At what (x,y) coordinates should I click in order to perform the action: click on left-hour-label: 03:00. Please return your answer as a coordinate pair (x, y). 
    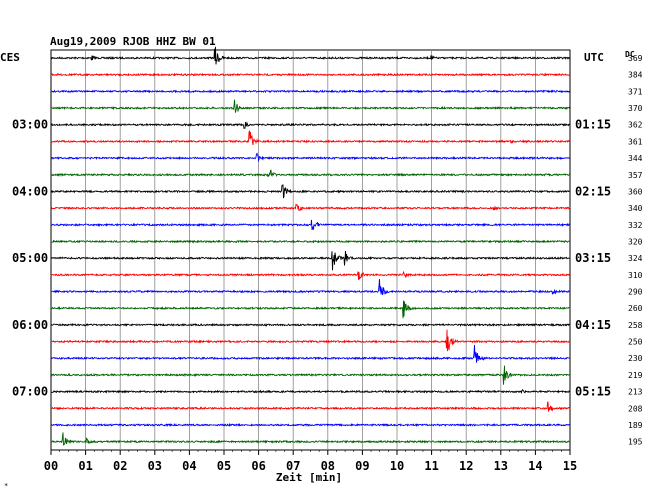
    Looking at the image, I should click on (30, 125).